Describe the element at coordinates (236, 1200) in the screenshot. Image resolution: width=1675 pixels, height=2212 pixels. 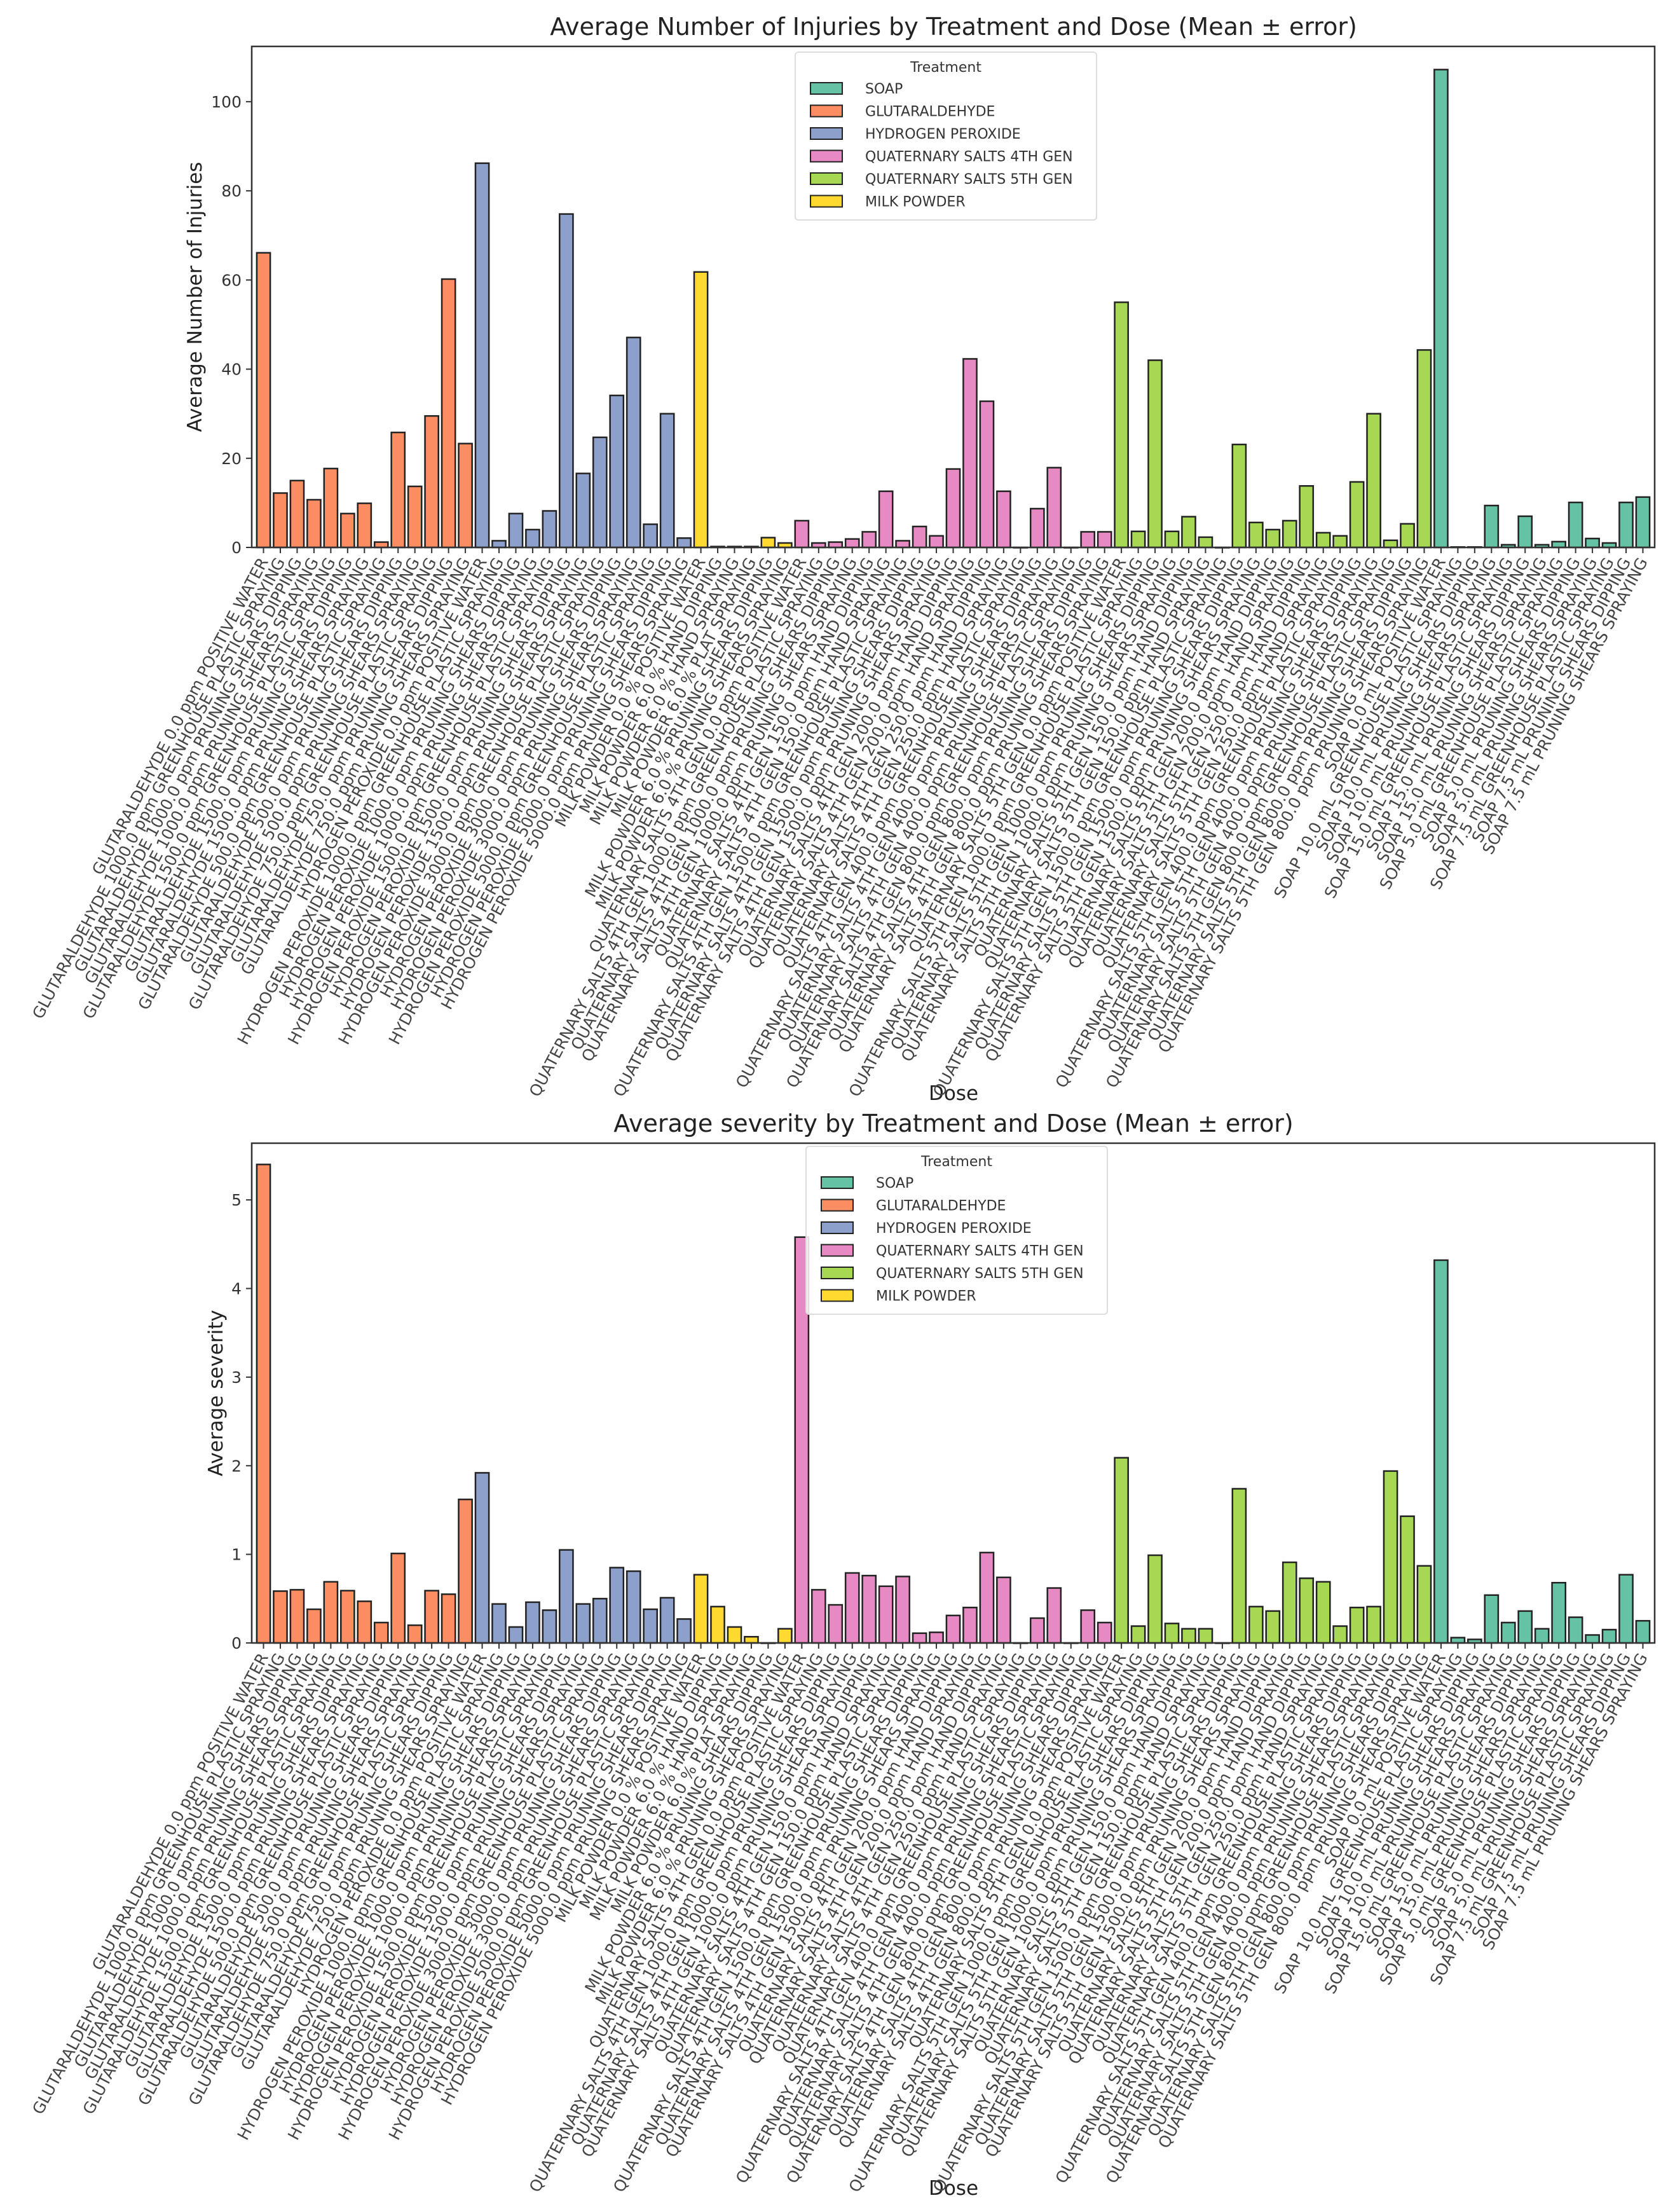
I see `y-tick-label: 5` at that location.